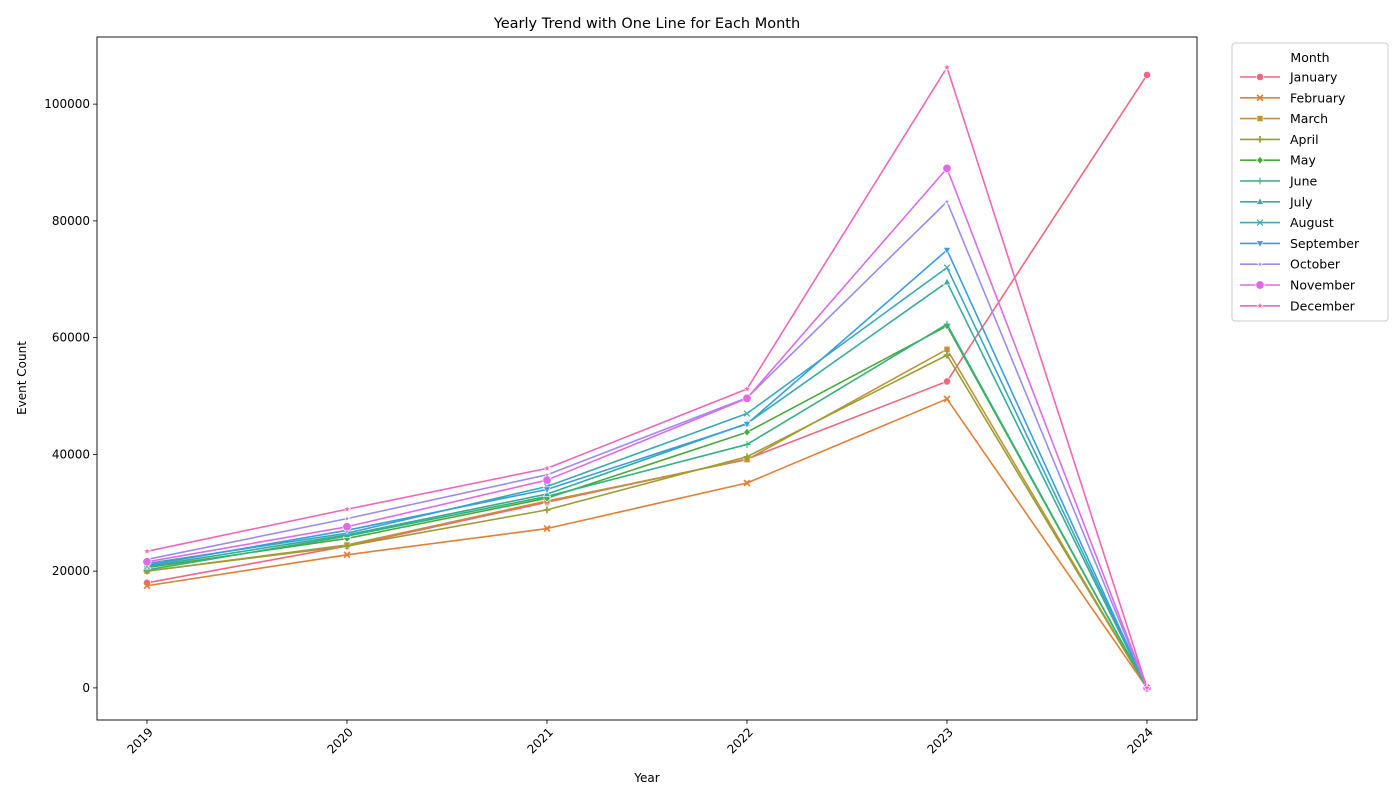 Image resolution: width=1400 pixels, height=800 pixels. I want to click on legend-label: January, so click(1313, 77).